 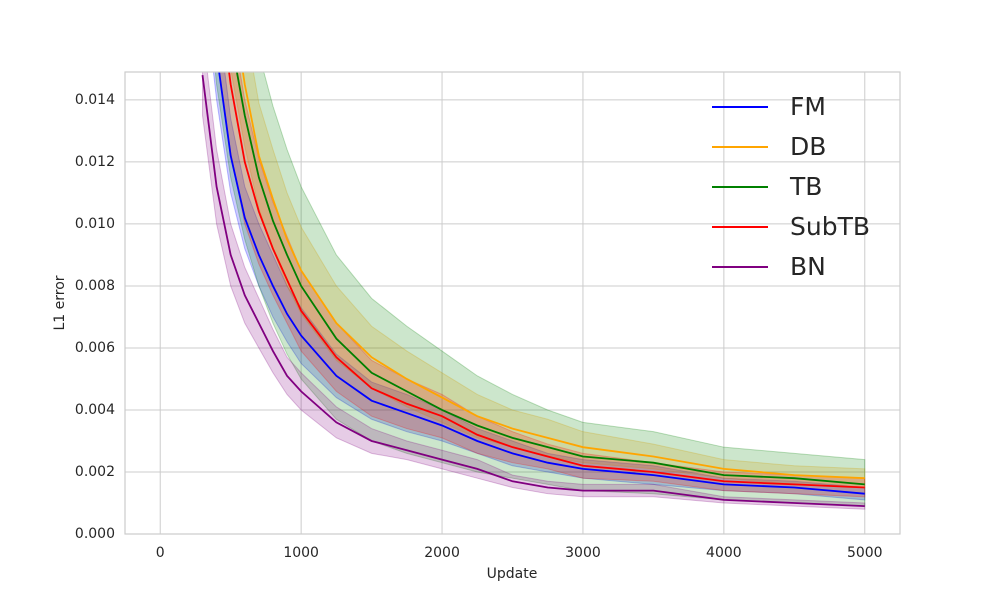 I want to click on y-tick-label: 0.002, so click(x=95, y=472).